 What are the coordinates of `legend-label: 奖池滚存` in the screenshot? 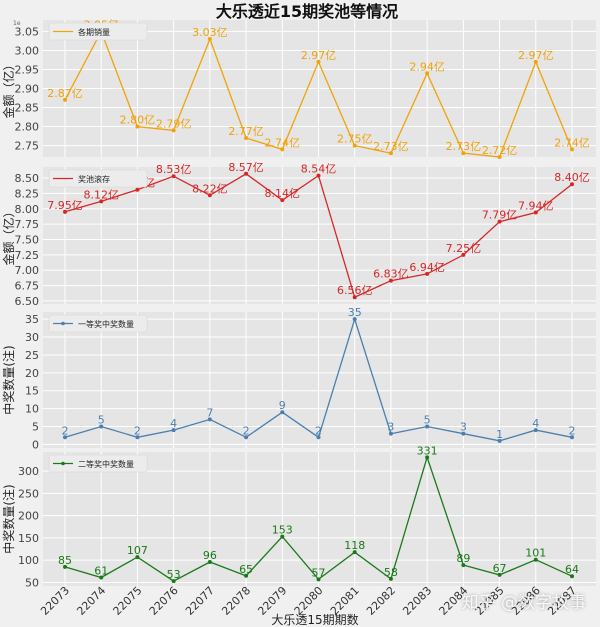 It's located at (94, 179).